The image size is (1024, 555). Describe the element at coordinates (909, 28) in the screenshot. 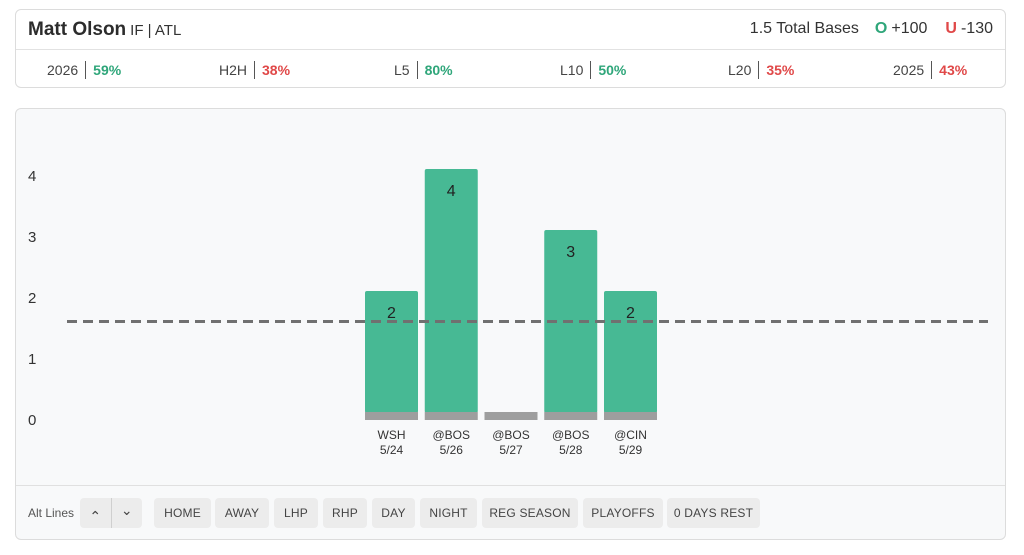

I see `over-odds: +100` at that location.